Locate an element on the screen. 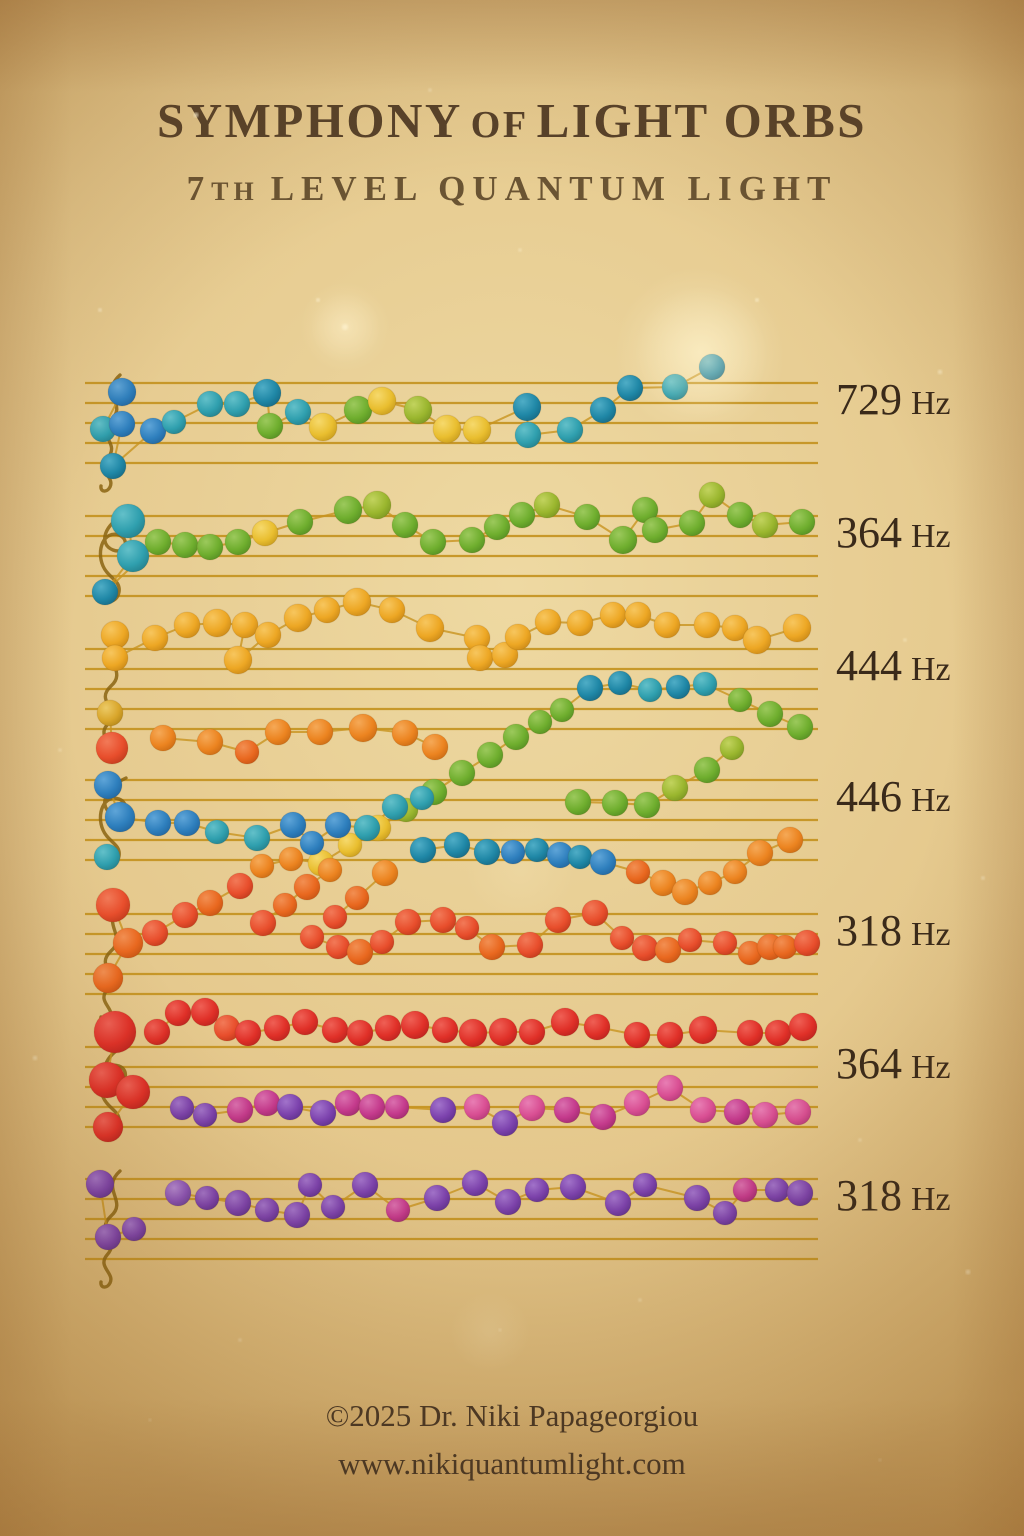 This screenshot has height=1536, width=1024. frequency-label: 729 Hz is located at coordinates (893, 399).